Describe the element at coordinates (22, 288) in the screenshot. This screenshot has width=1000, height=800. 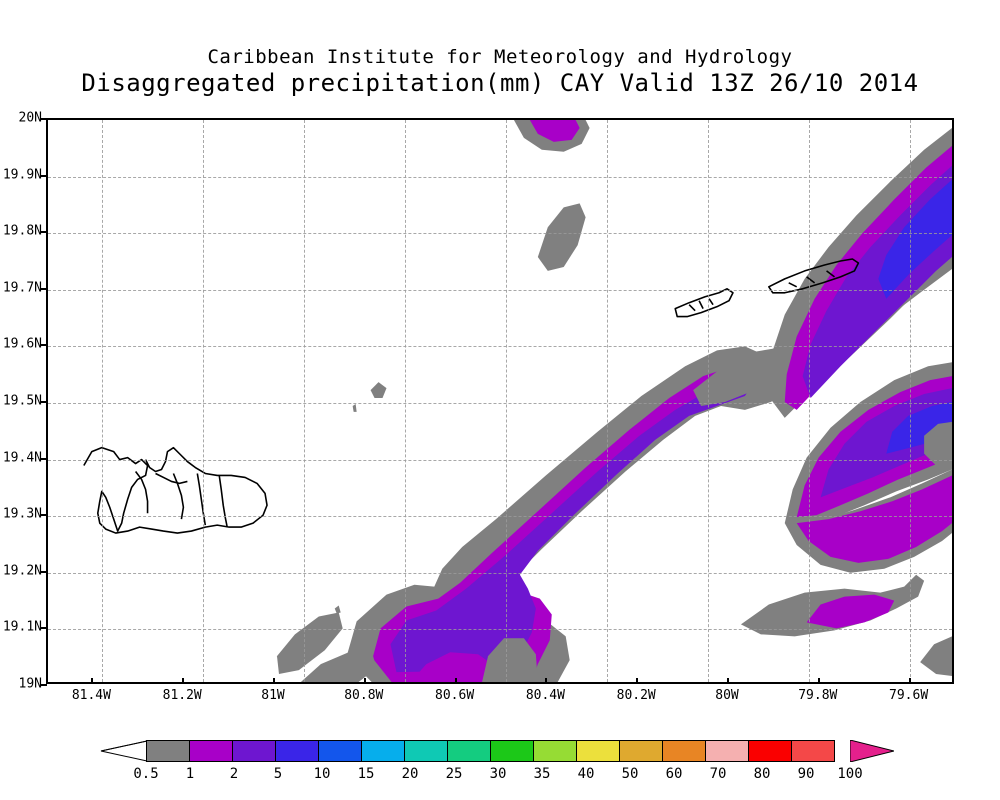
I see `y-axis-label: 19.7N` at that location.